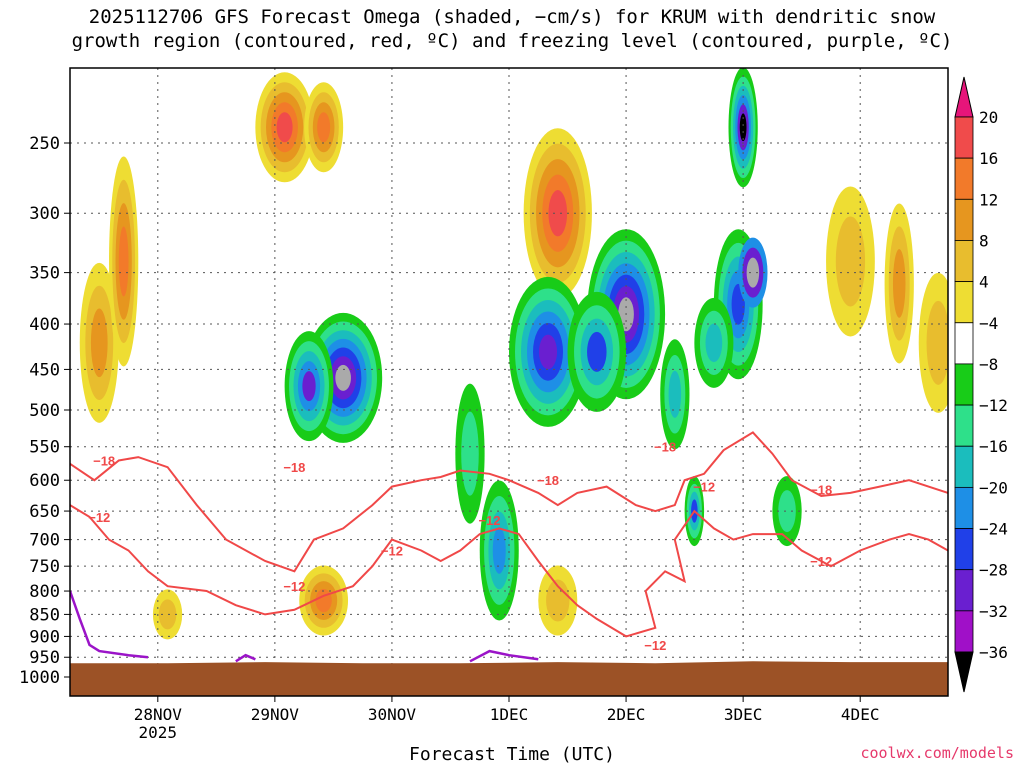 Image resolution: width=1024 pixels, height=768 pixels. What do you see at coordinates (964, 97) in the screenshot?
I see `colorbar-top-arrow` at bounding box center [964, 97].